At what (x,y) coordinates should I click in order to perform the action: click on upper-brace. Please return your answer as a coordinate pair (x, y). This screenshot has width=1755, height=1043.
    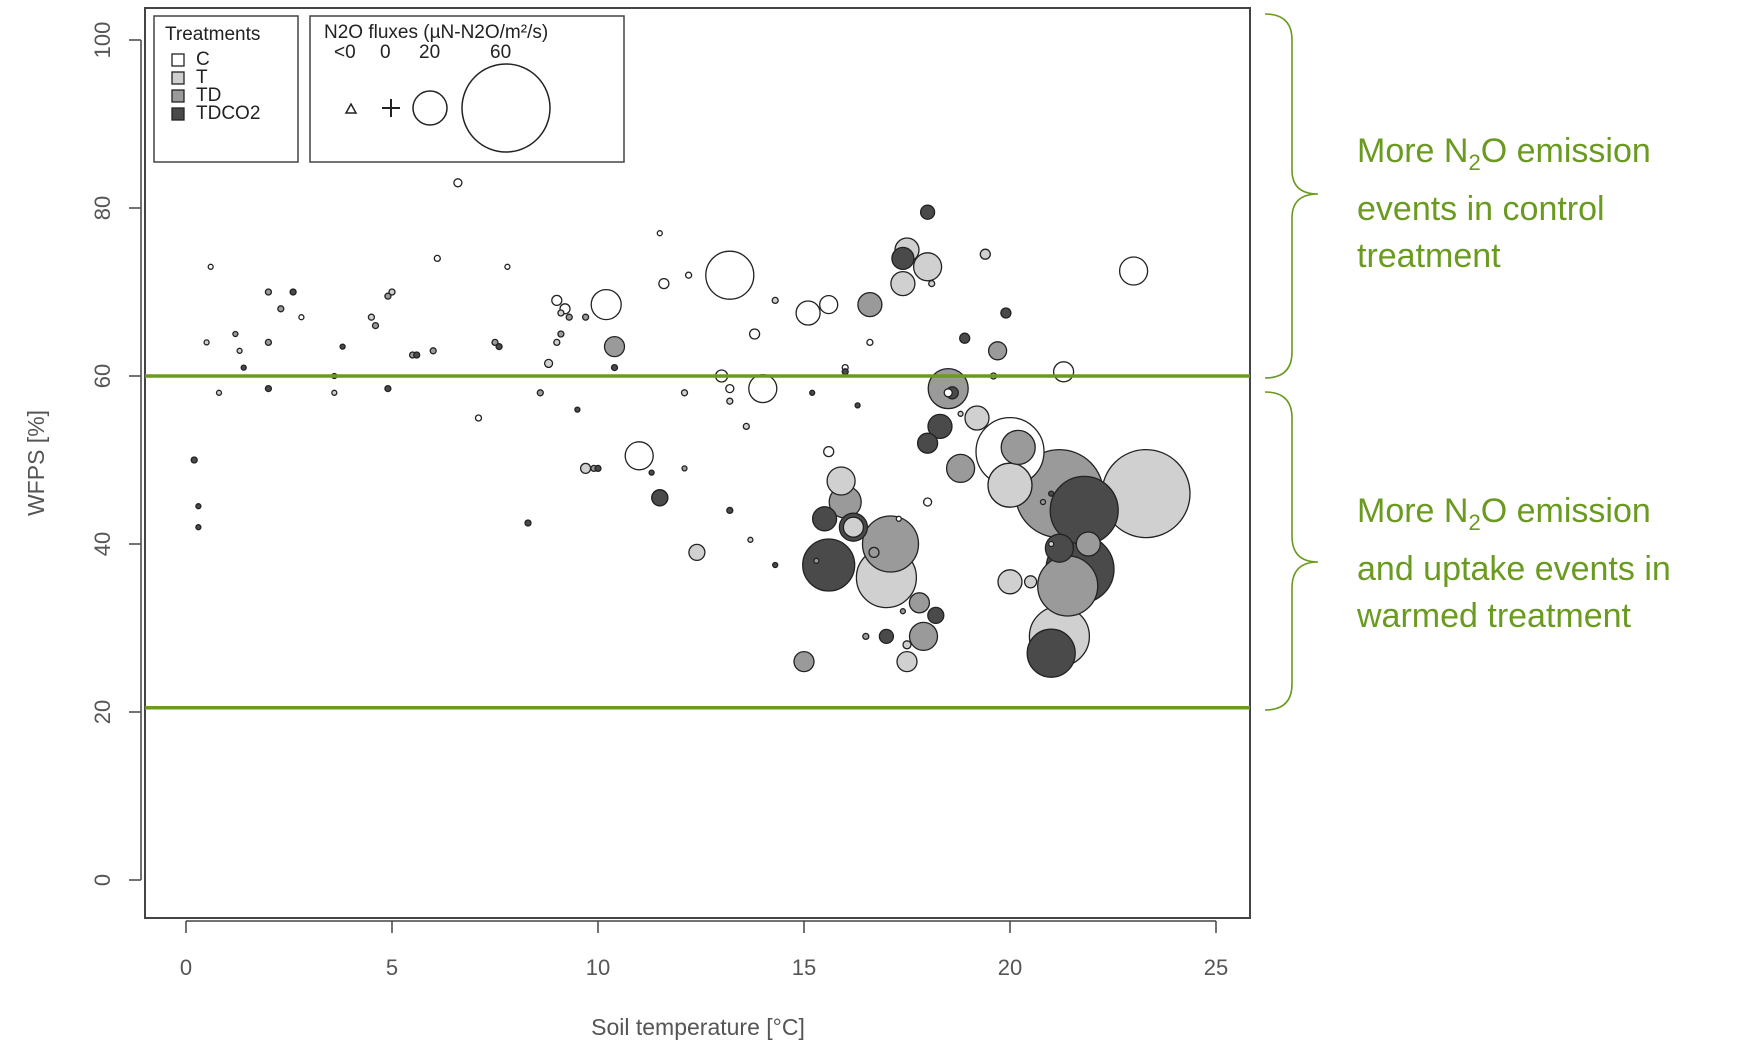
    Looking at the image, I should click on (1291, 196).